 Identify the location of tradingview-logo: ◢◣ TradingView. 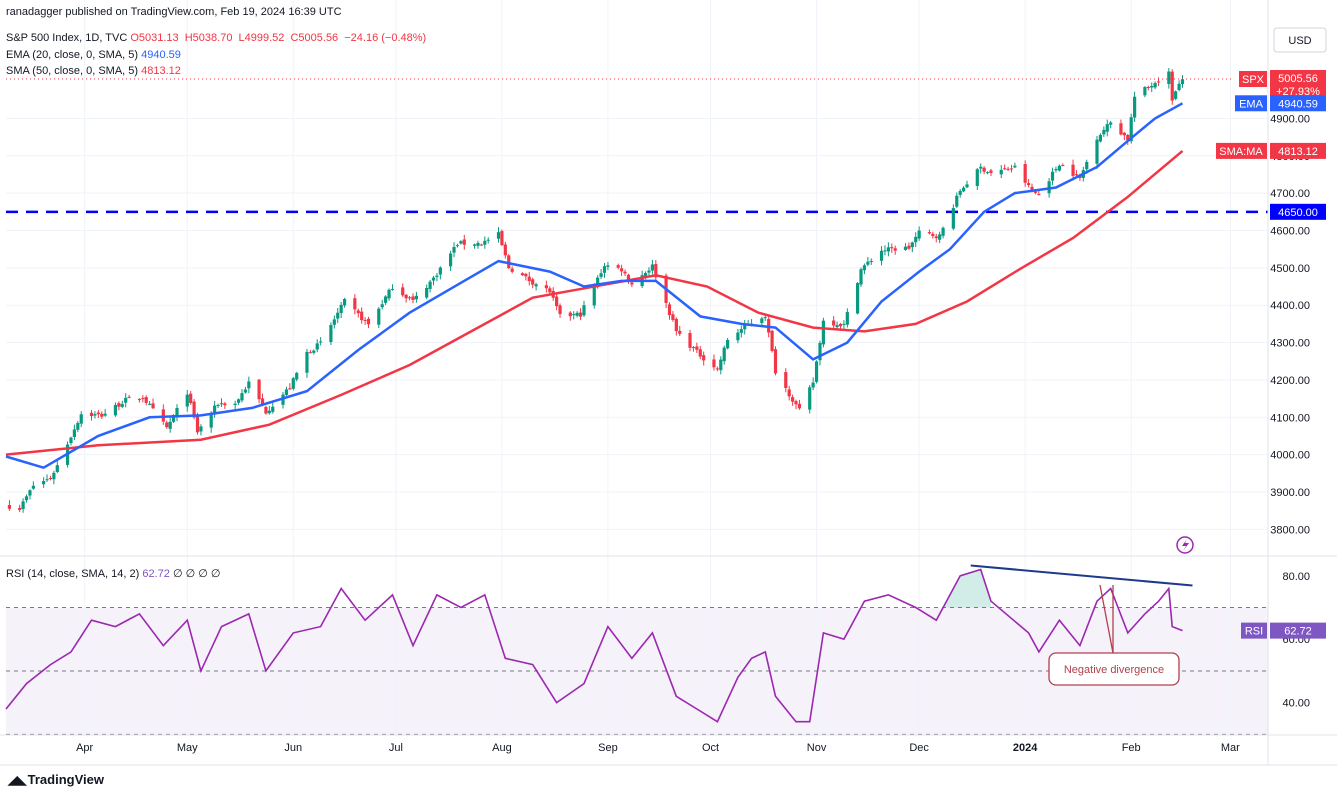
(56, 779).